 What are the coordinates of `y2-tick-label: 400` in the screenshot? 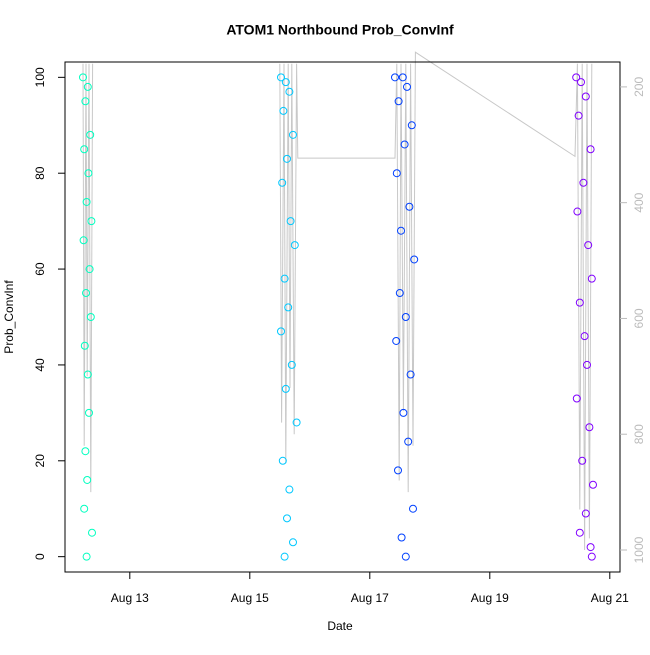 It's located at (639, 202).